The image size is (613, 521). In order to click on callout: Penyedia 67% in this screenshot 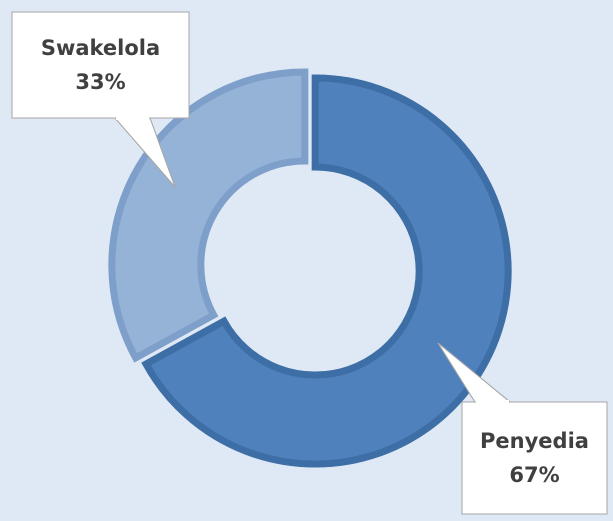, I will do `click(522, 428)`.